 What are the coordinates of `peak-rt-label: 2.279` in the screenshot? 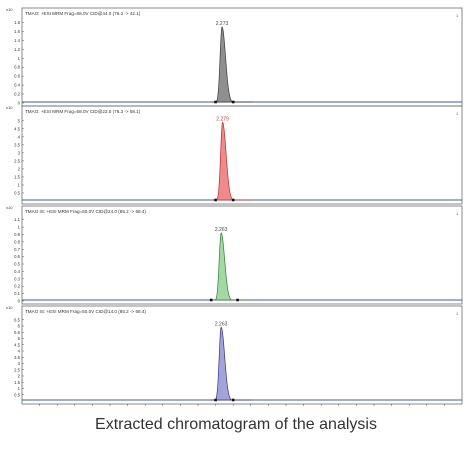 It's located at (222, 119).